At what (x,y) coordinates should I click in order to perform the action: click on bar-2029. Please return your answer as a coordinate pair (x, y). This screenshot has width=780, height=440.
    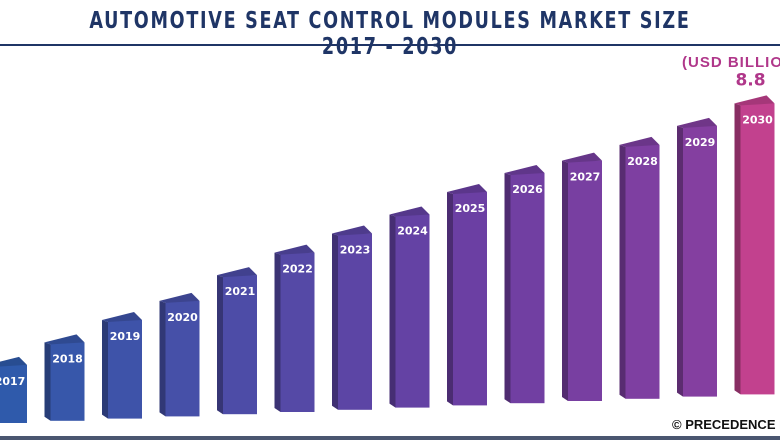
    Looking at the image, I should click on (700, 261).